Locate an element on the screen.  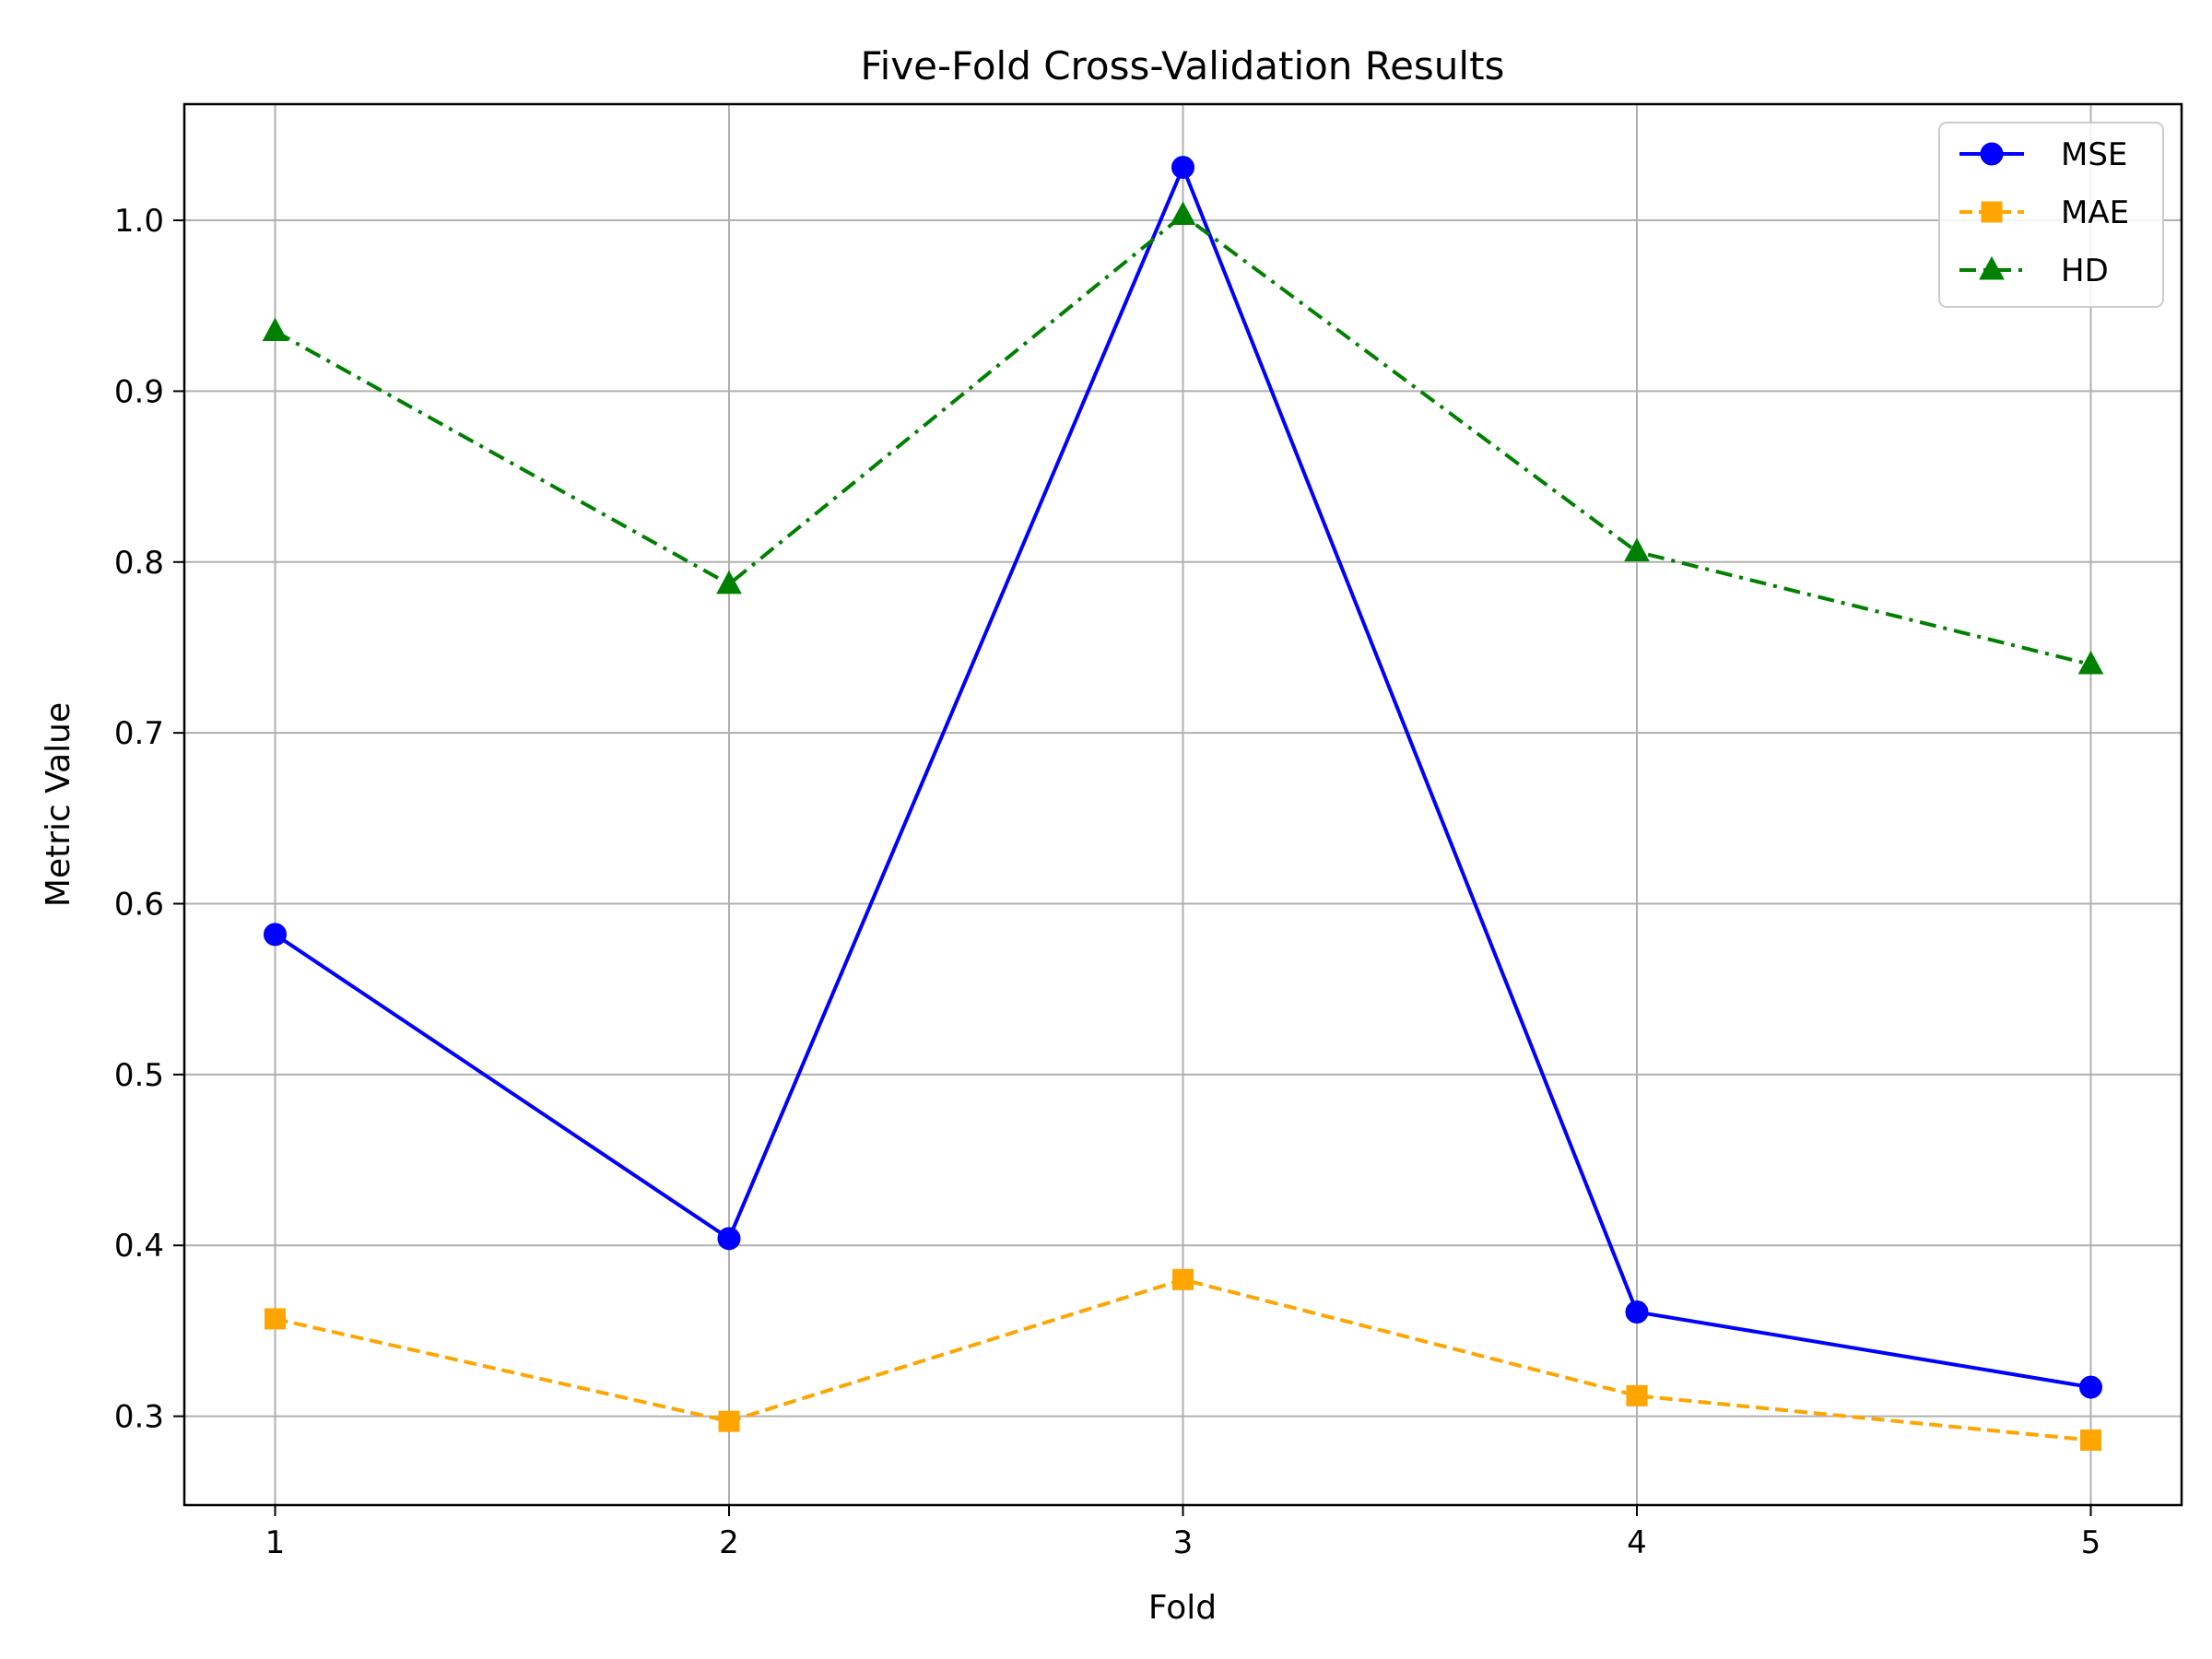
legend-label: MAE is located at coordinates (2095, 212).